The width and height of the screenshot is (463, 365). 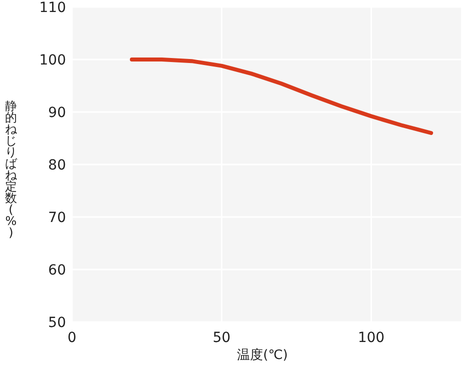 What do you see at coordinates (72, 338) in the screenshot?
I see `x-tick-label: 0` at bounding box center [72, 338].